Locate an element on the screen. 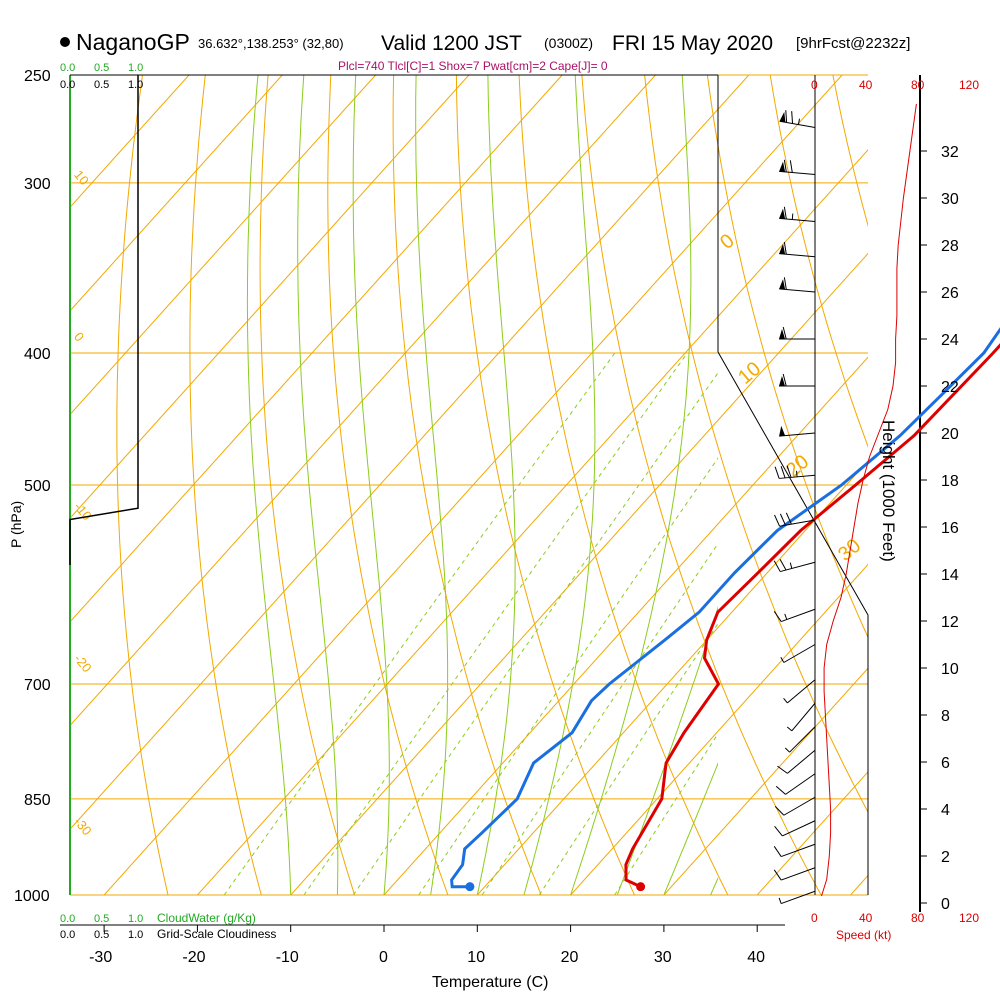 This screenshot has height=1000, width=1000. speed-tick-label-bottom: 0 is located at coordinates (814, 918).